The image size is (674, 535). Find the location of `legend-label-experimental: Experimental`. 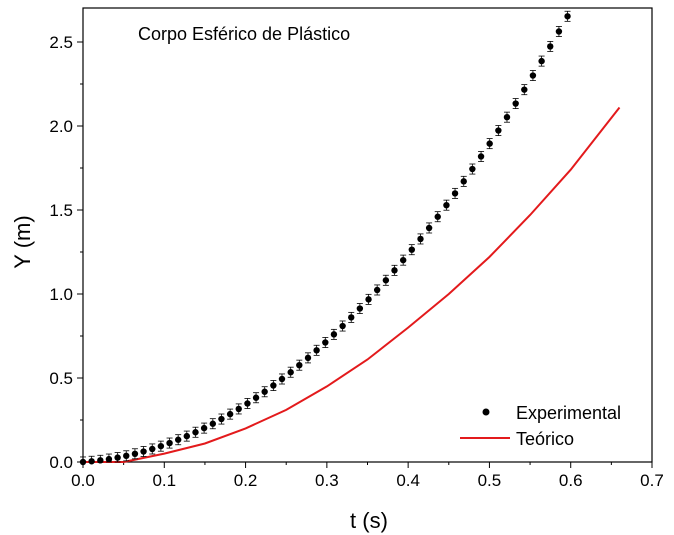

legend-label-experimental: Experimental is located at coordinates (568, 413).